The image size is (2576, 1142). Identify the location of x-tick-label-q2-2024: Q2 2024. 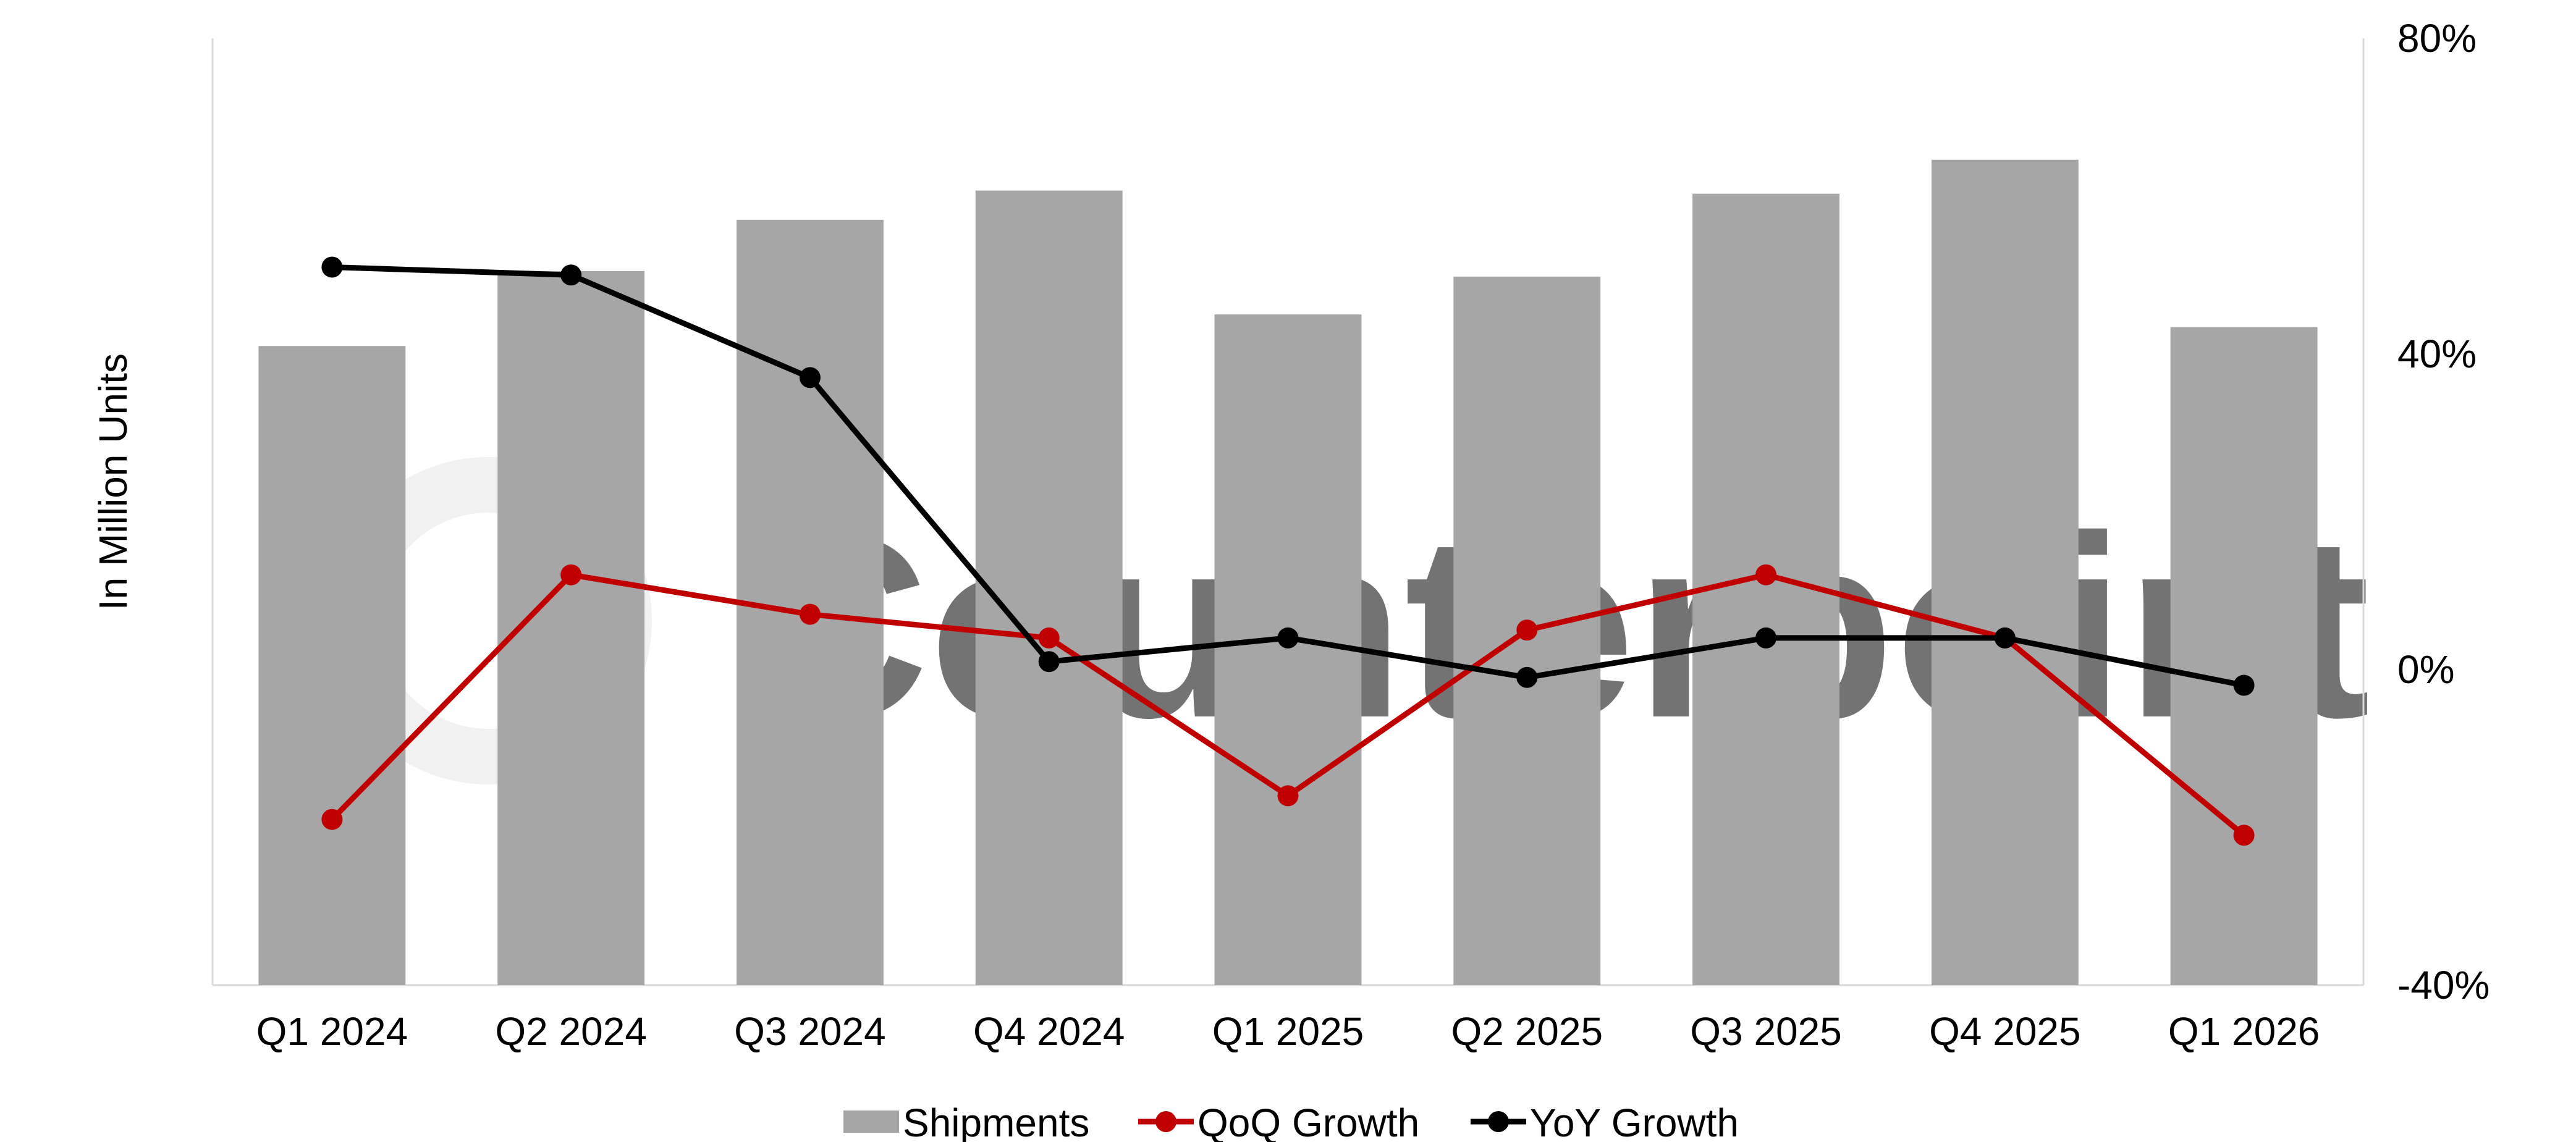
(571, 1031).